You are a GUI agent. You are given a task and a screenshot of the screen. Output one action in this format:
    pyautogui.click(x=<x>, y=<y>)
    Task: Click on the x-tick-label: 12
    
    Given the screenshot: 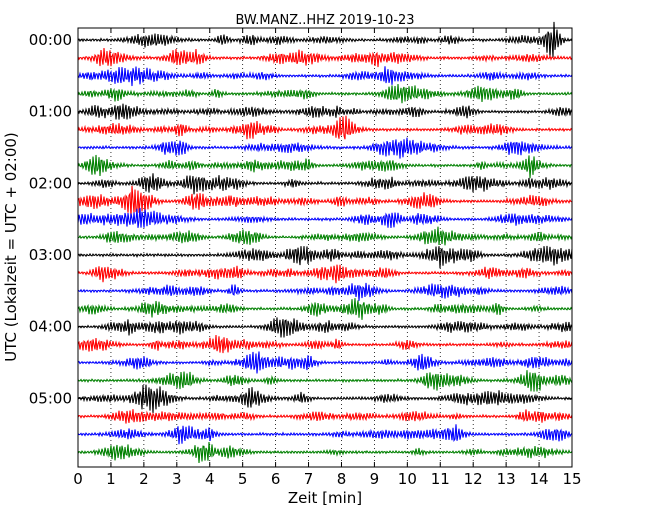 What is the action you would take?
    pyautogui.click(x=473, y=479)
    